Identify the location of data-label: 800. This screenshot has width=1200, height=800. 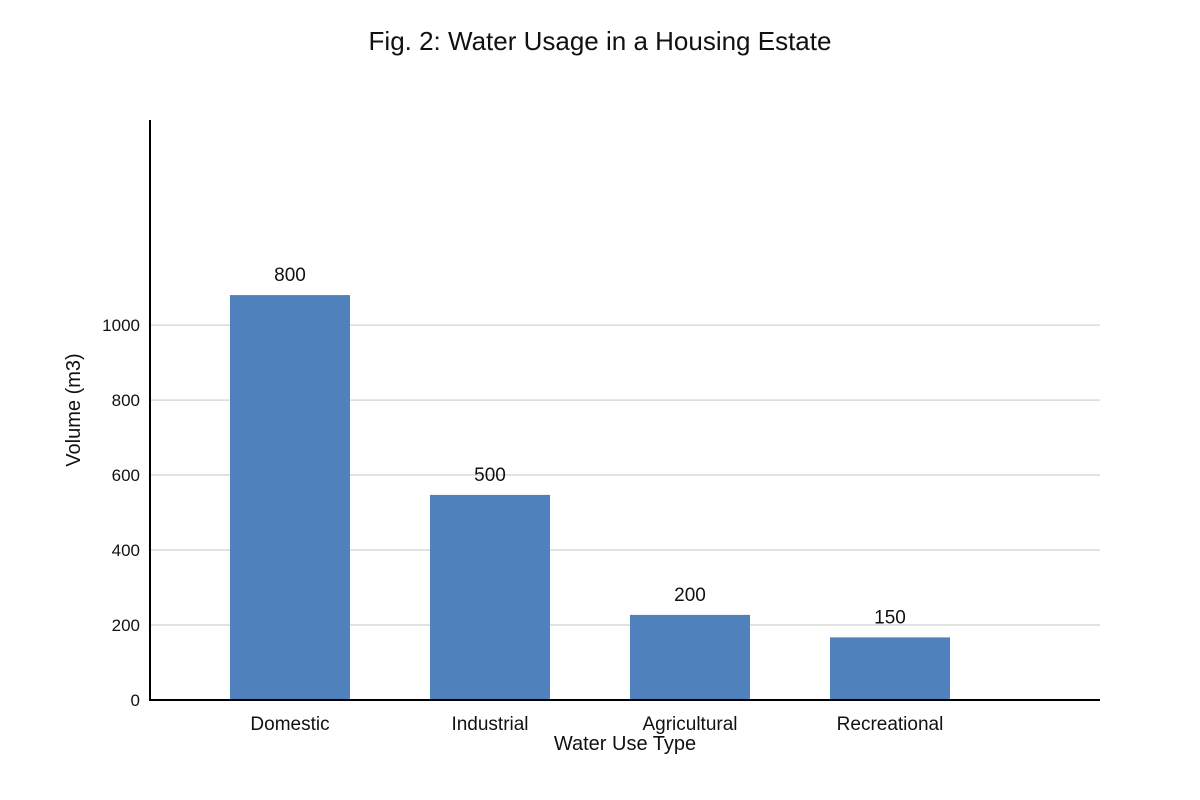
(290, 275).